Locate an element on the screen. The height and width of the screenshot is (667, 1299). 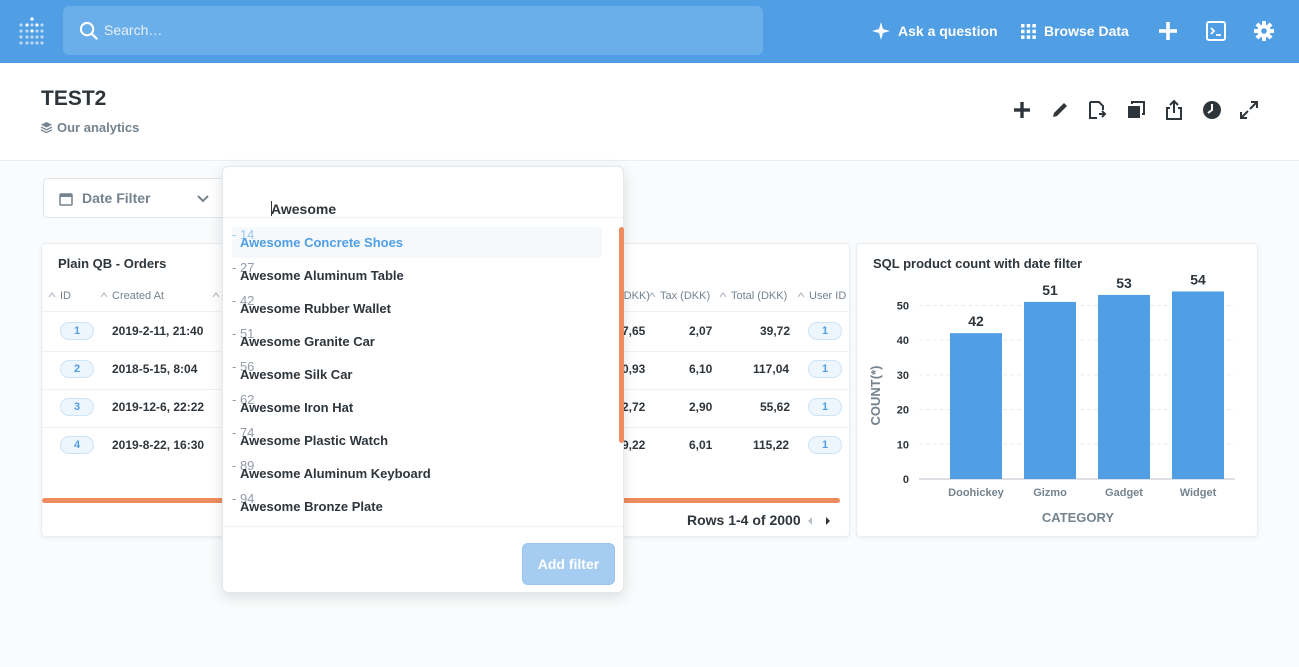
tax-cell: 2,07 is located at coordinates (701, 331).